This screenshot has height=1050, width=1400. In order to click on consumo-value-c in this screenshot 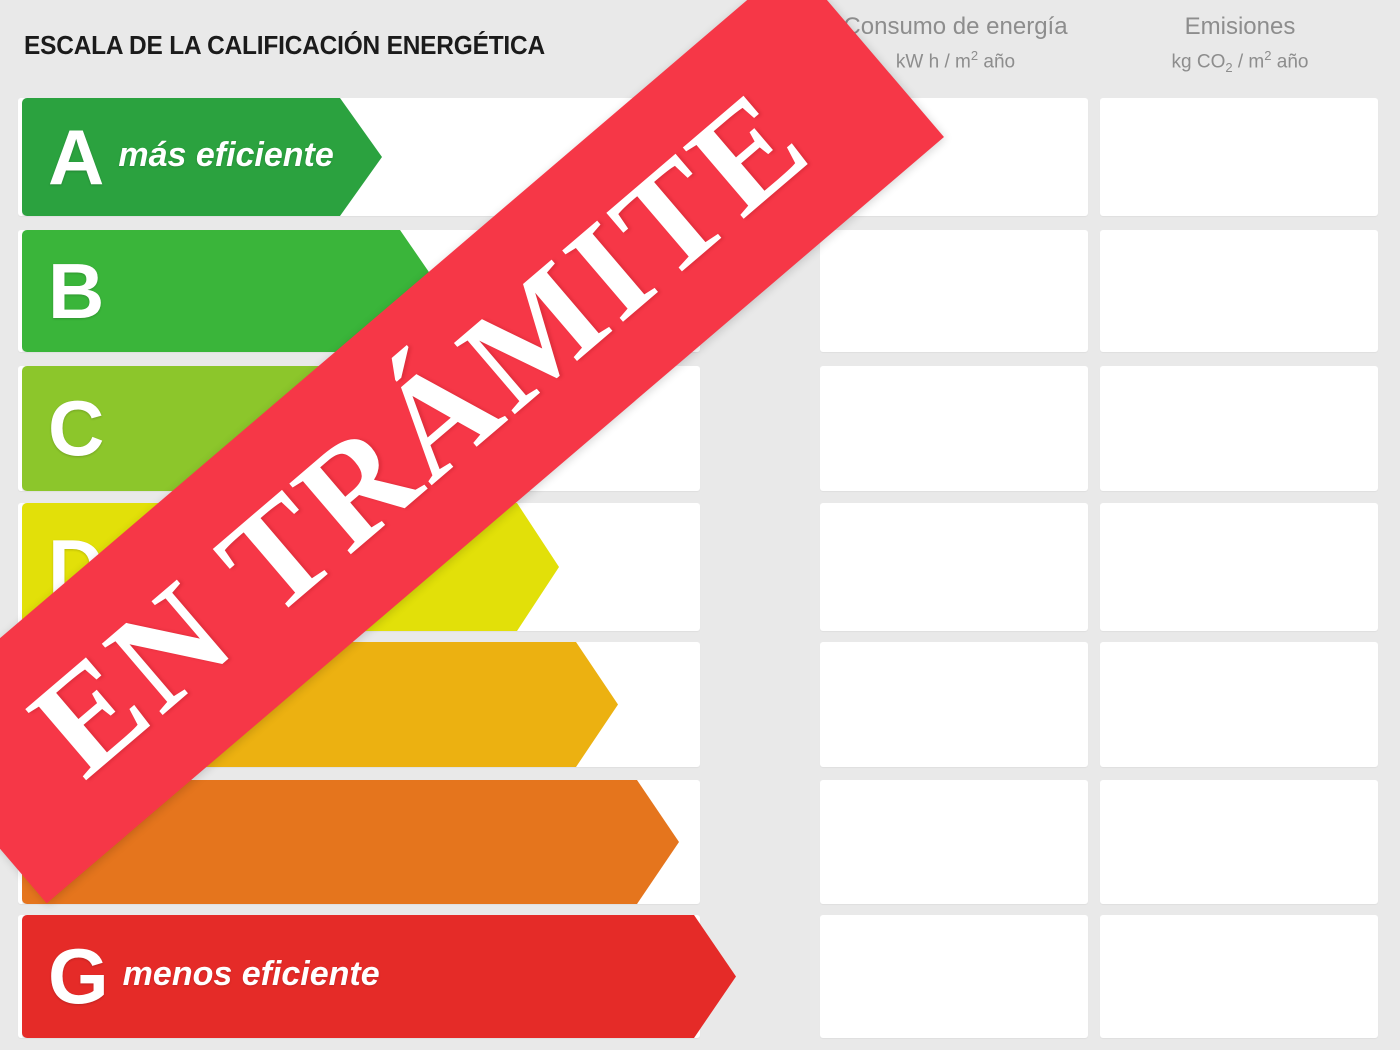, I will do `click(954, 428)`.